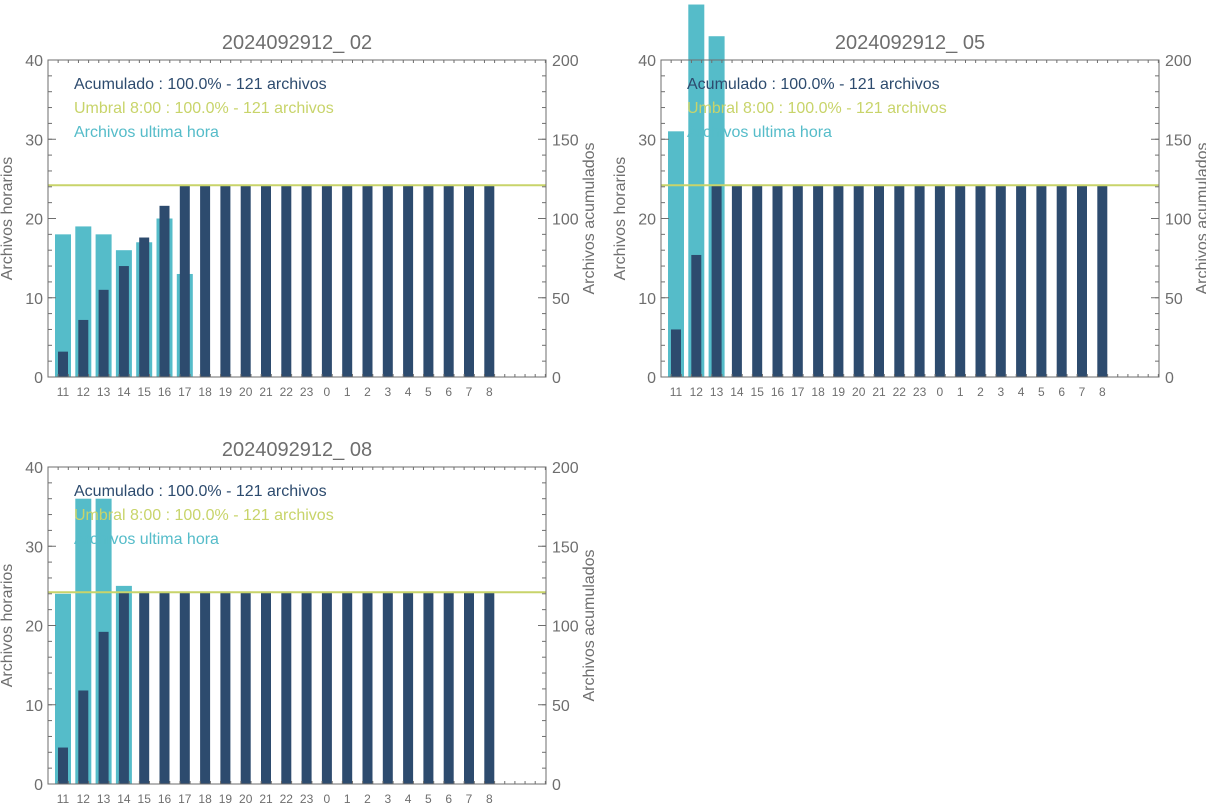  I want to click on y-right-tick-label: 0, so click(1169, 378).